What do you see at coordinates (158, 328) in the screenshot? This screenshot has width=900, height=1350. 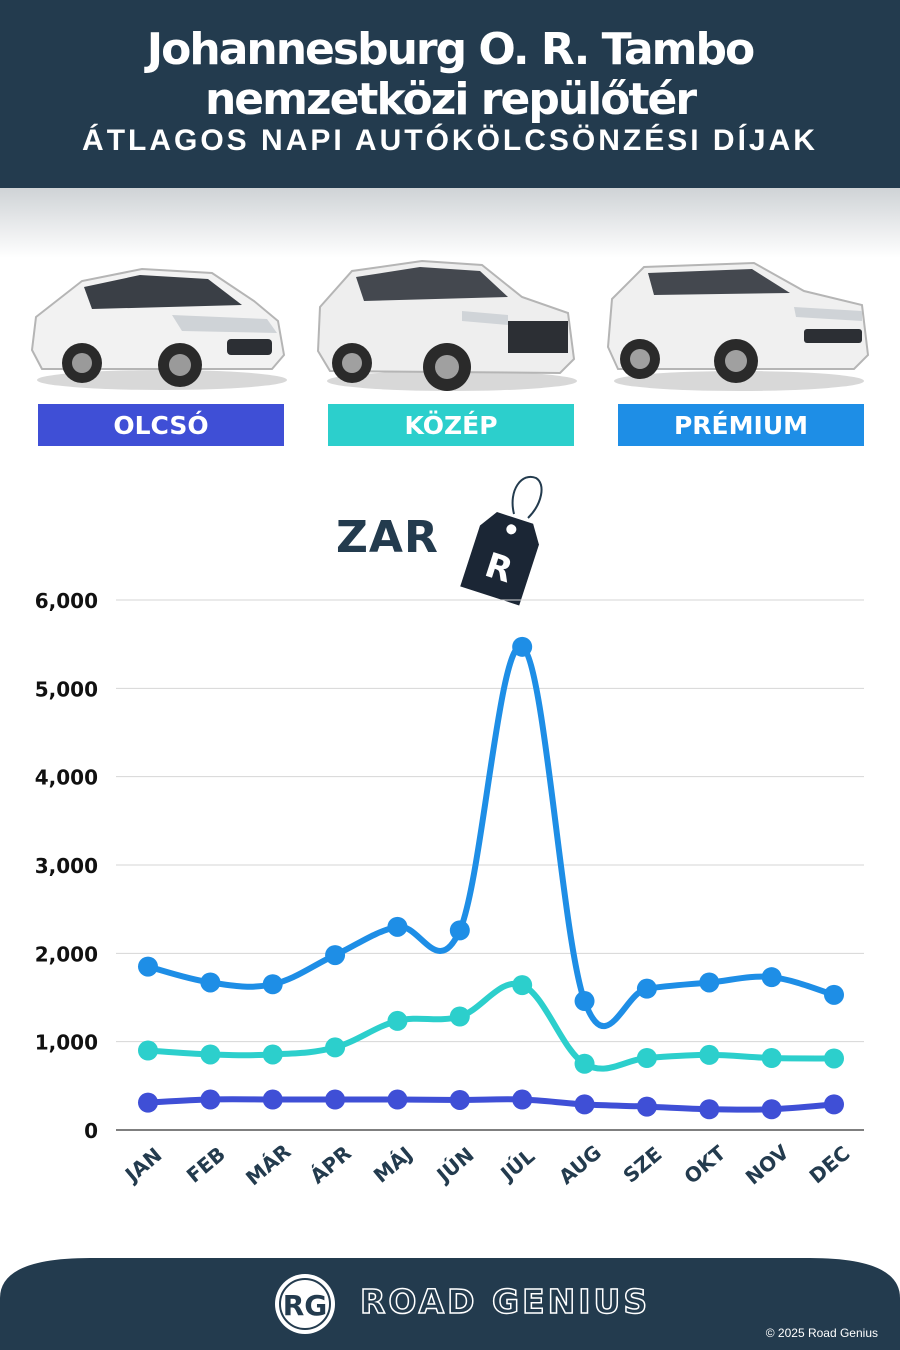 I see `hatchback-car-icon` at bounding box center [158, 328].